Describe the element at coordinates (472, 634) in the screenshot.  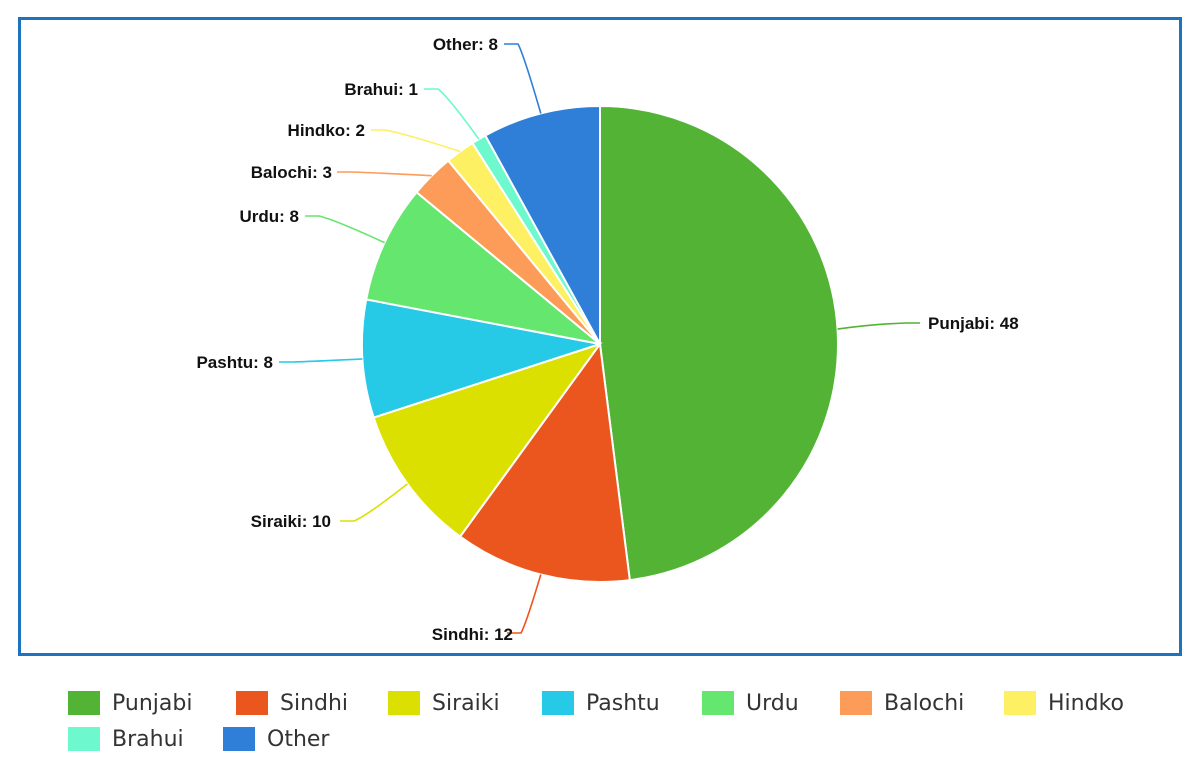
I see `data-label-sindhi: Sindhi: 12` at that location.